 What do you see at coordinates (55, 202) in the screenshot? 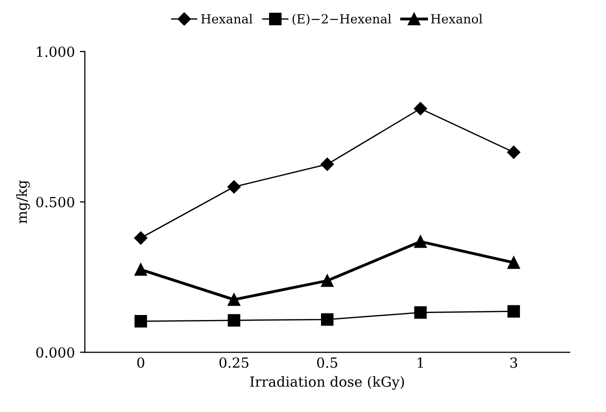
I see `y-tick-label: 0.500` at bounding box center [55, 202].